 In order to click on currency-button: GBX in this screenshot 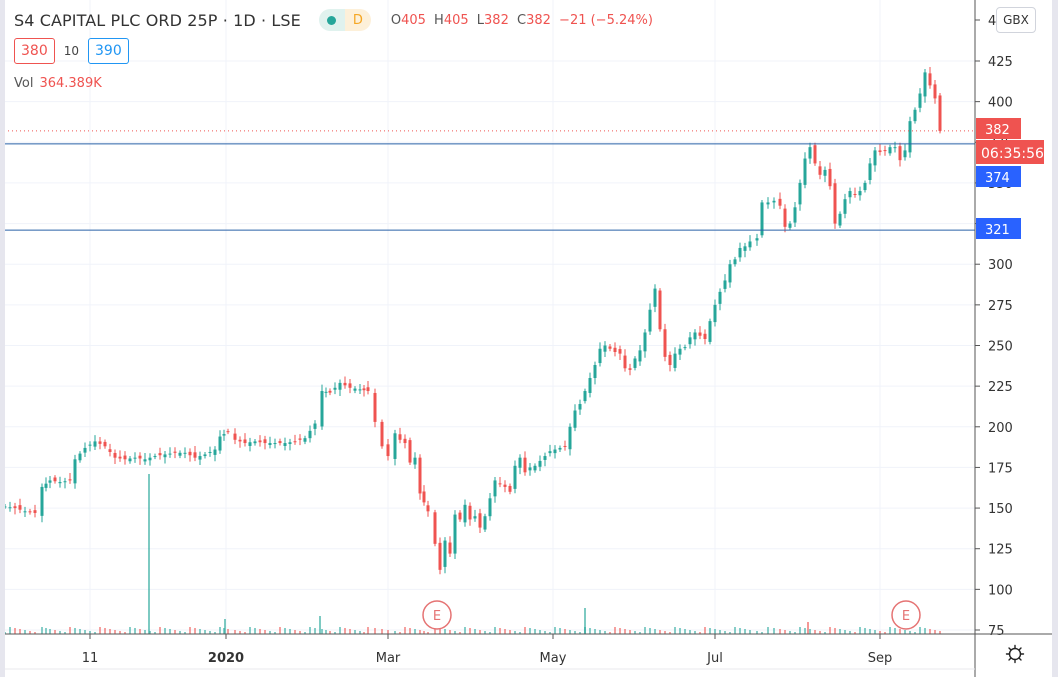, I will do `click(1016, 20)`.